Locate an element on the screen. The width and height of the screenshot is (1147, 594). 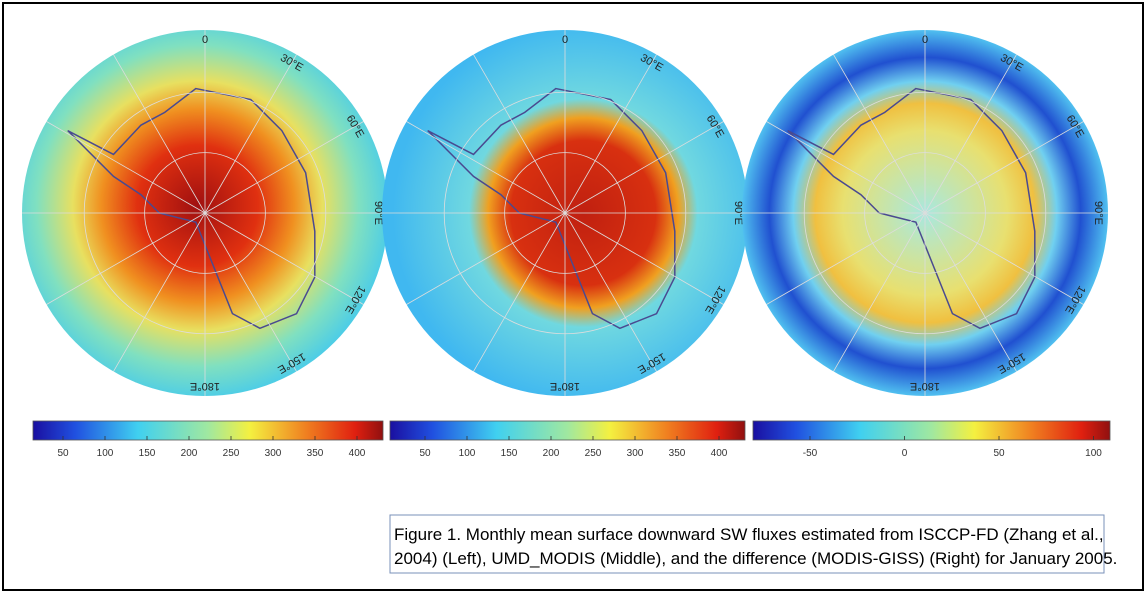
caption-box is located at coordinates (747, 544).